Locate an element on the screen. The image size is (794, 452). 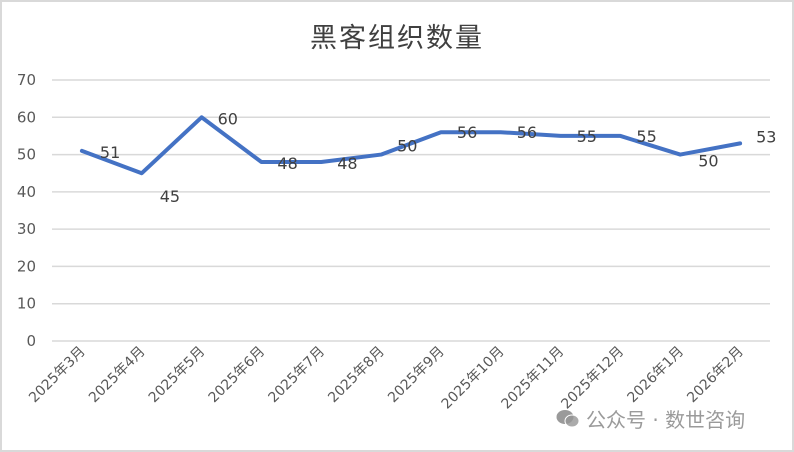
wechat-icon is located at coordinates (568, 419).